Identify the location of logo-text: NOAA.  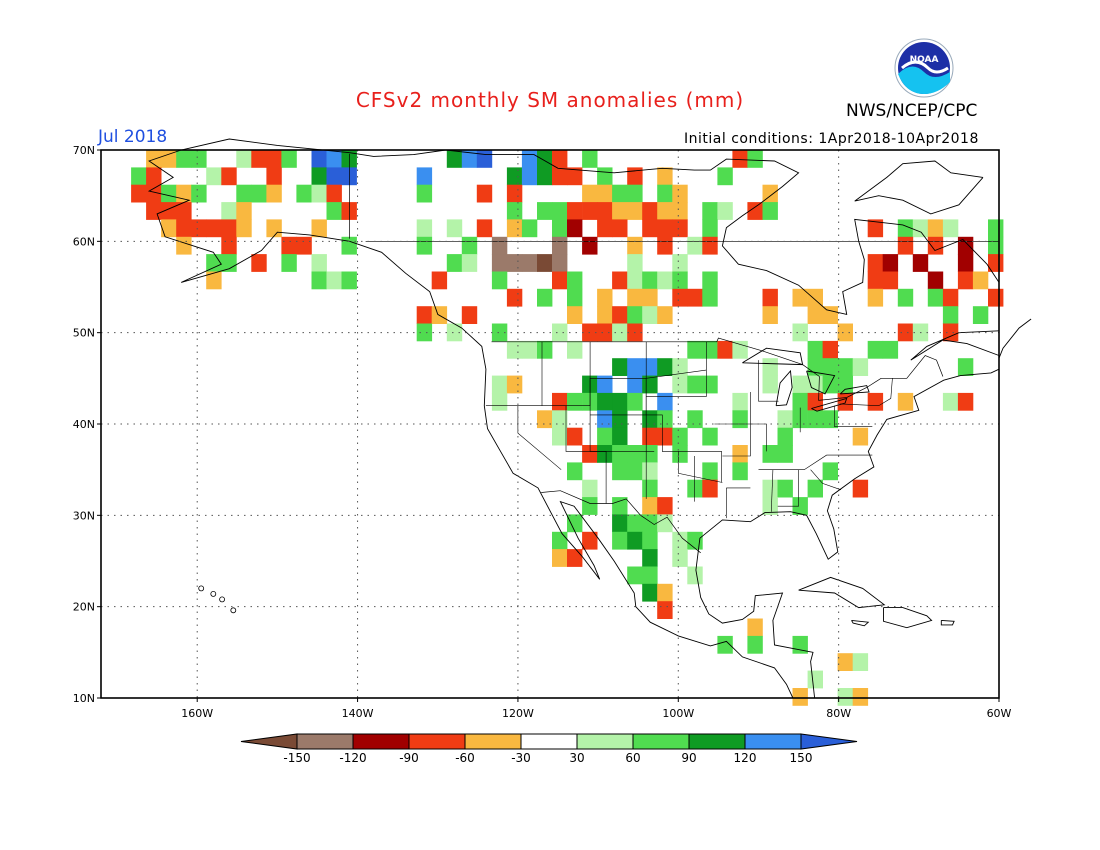
(924, 60).